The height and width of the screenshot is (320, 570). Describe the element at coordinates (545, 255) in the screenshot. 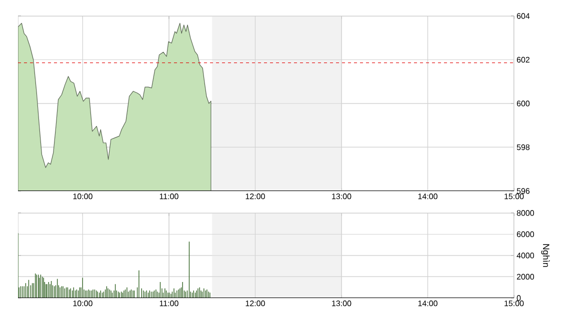

I see `y-axis-title: Nghìn` at that location.